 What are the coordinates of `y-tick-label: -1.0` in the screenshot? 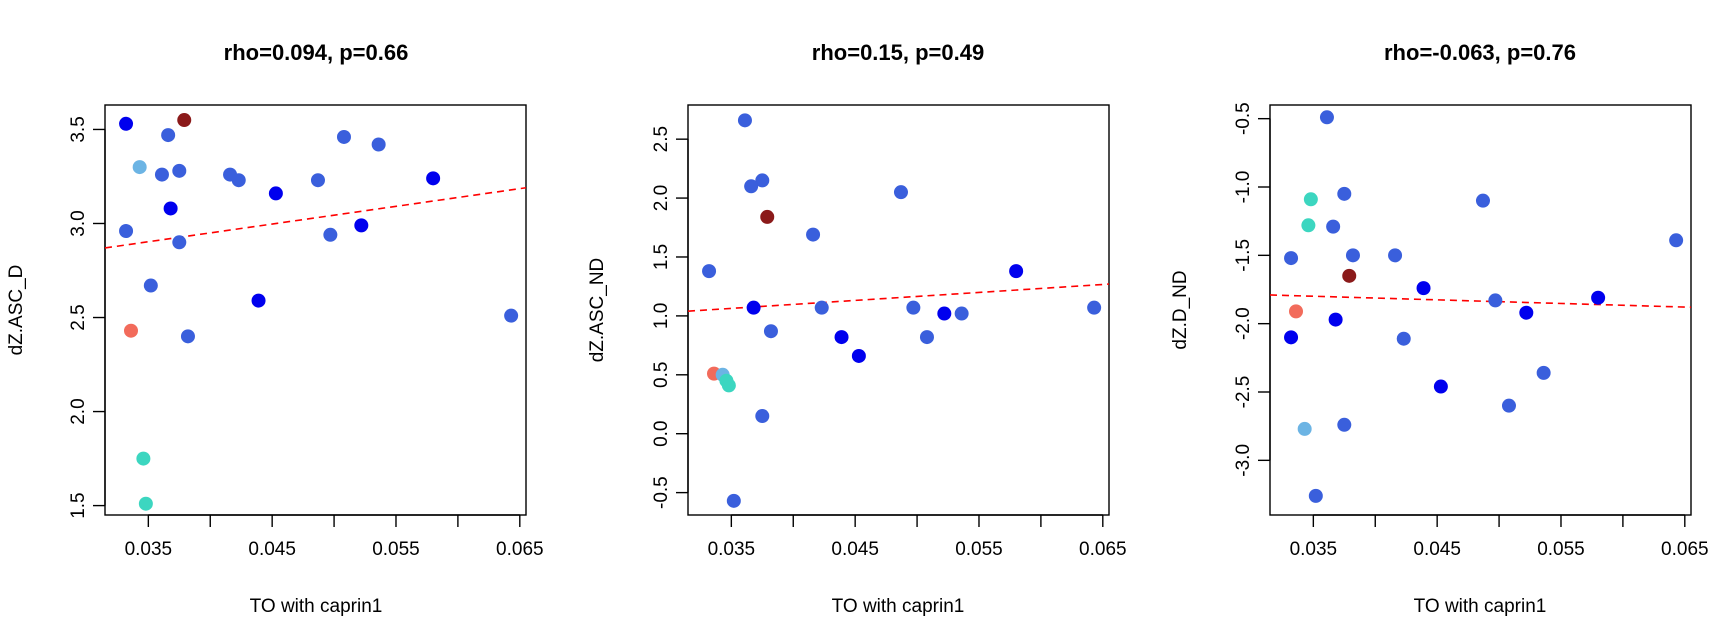 It's located at (1243, 187).